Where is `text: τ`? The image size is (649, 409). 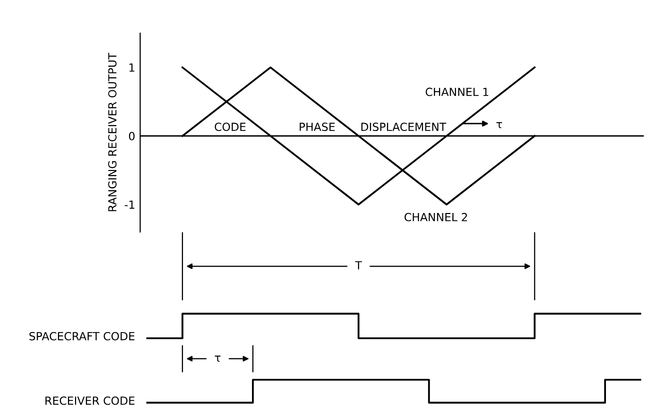
text: τ is located at coordinates (217, 359).